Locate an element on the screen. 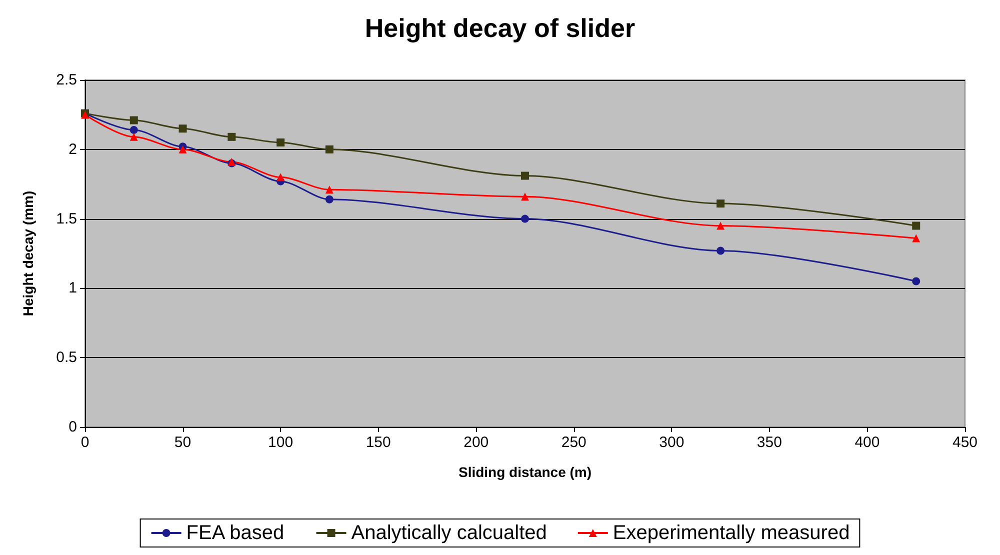  x-tick-label: 50 is located at coordinates (183, 442).